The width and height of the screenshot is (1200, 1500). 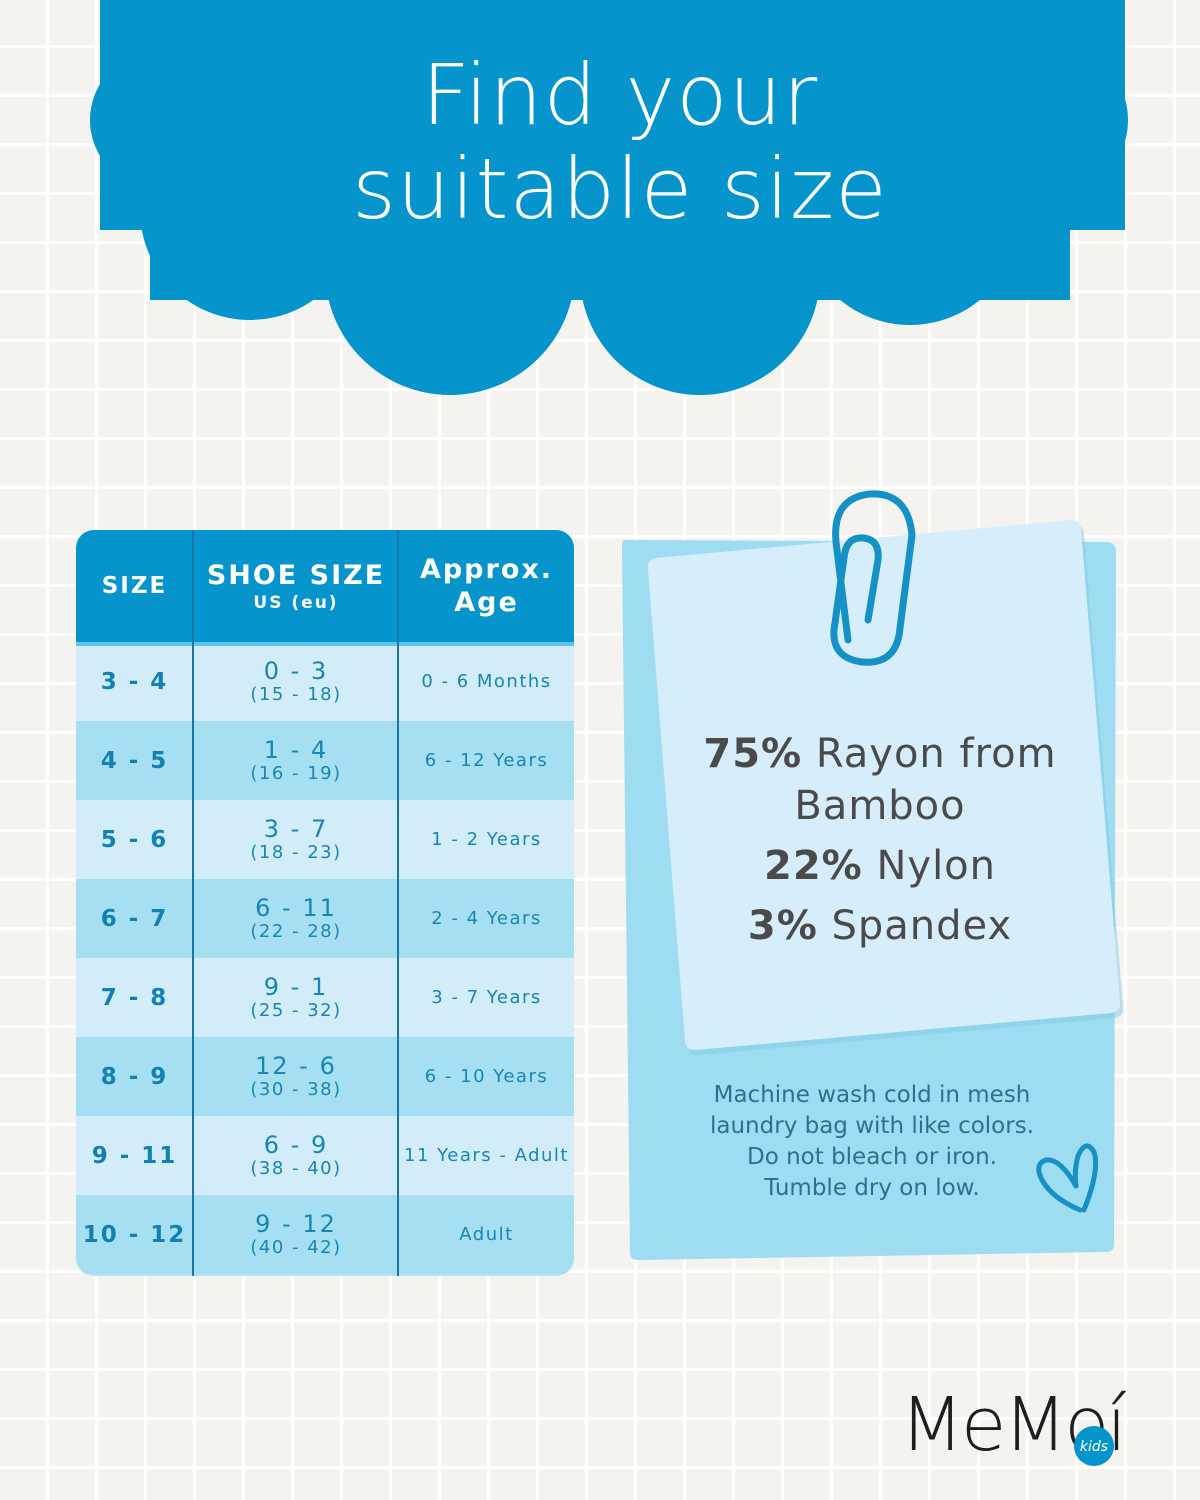 I want to click on cell-size: 7 - 8, so click(x=134, y=997).